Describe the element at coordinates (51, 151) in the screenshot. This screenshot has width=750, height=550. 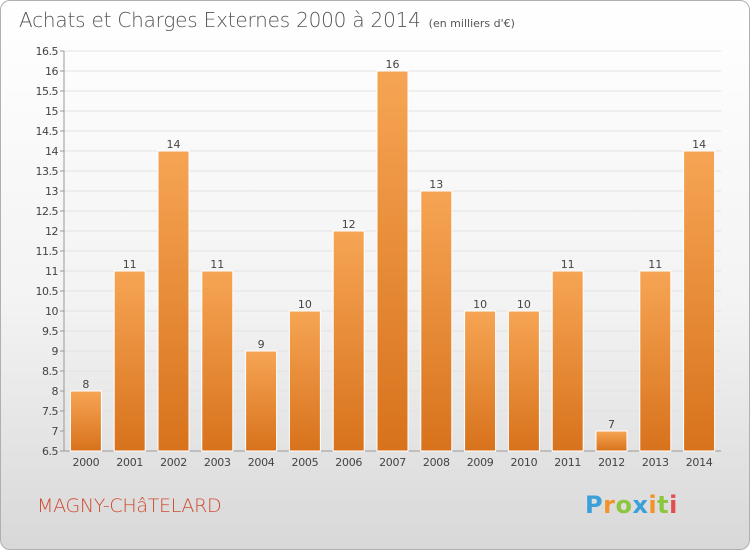
I see `y-tick-label: 14` at that location.